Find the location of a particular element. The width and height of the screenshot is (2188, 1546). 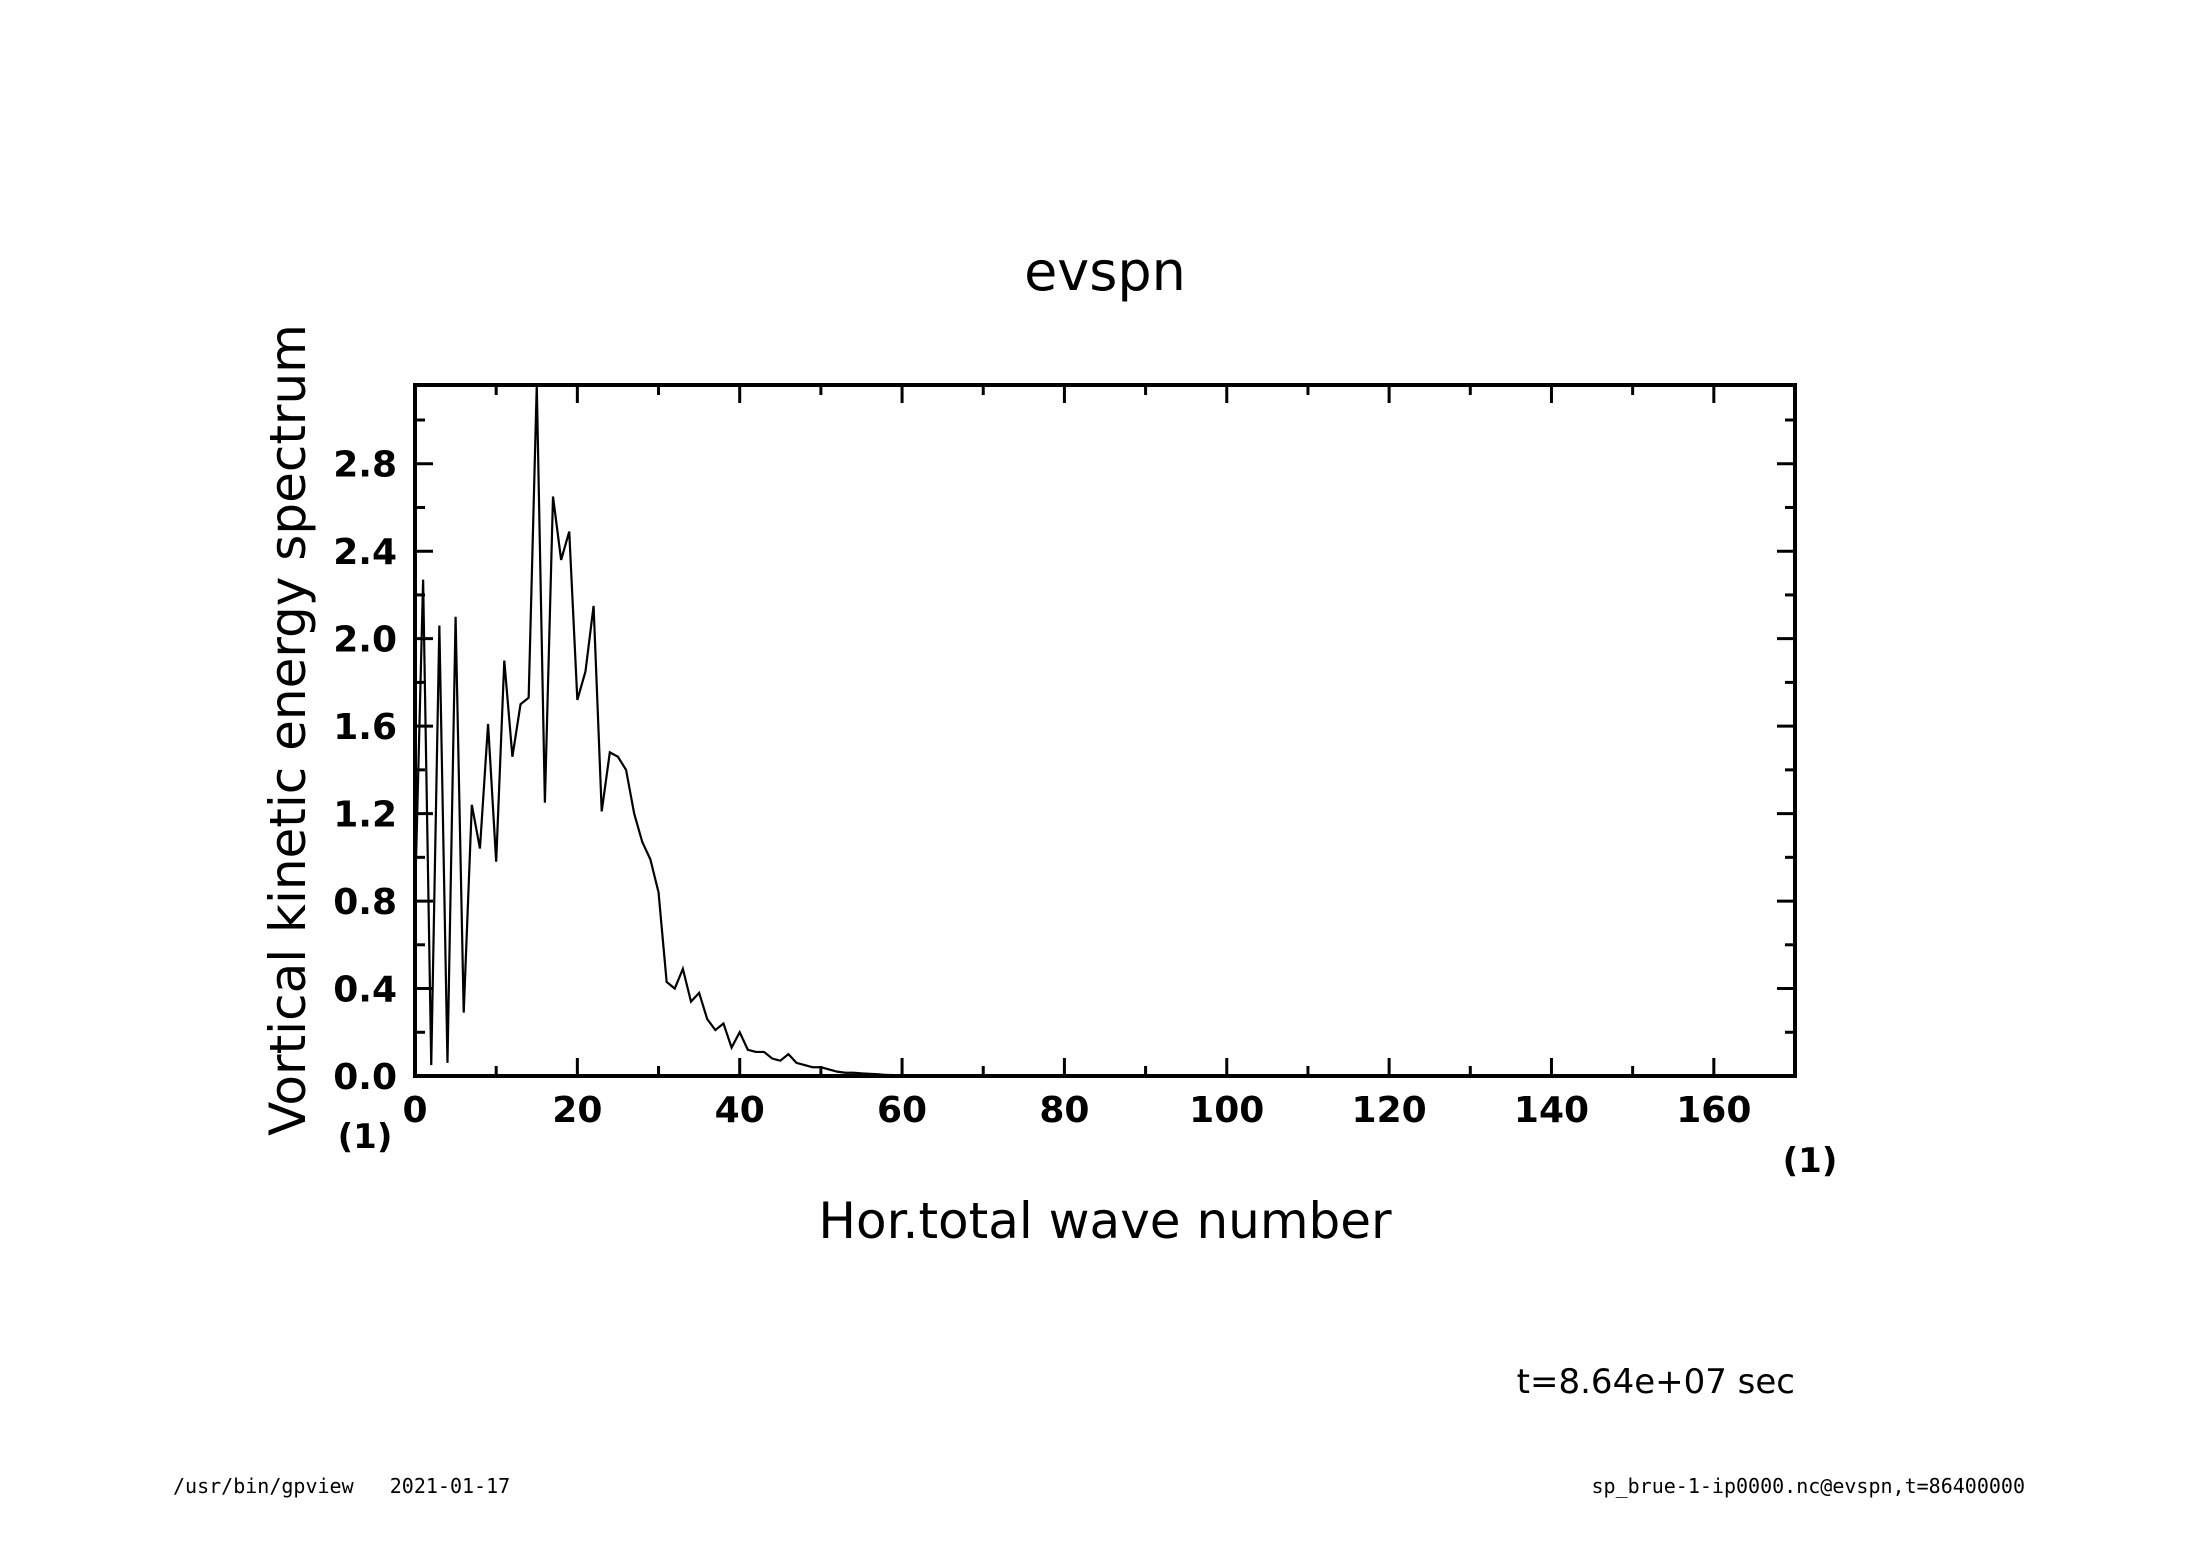

y-axis-label: Vortical kinetic energy spectrum is located at coordinates (288, 730).